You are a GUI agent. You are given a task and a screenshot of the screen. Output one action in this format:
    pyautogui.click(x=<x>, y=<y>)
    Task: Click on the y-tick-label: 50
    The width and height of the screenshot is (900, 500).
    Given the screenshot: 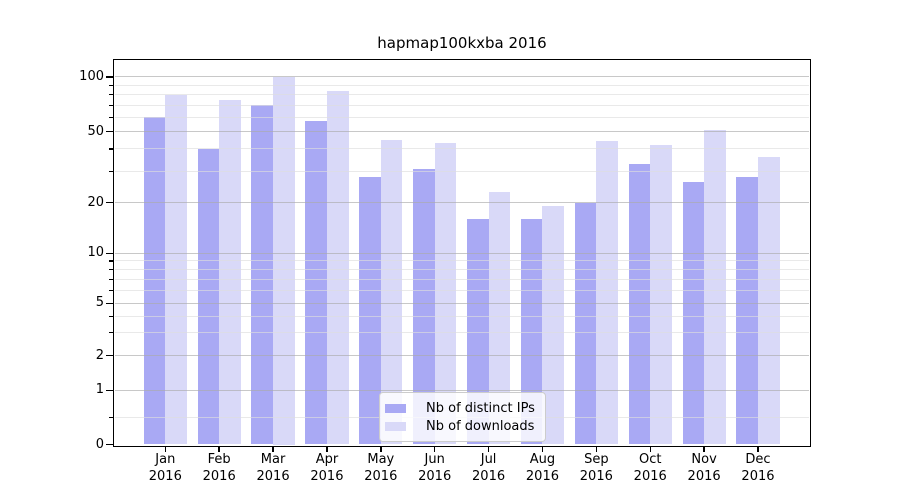 What is the action you would take?
    pyautogui.click(x=95, y=131)
    